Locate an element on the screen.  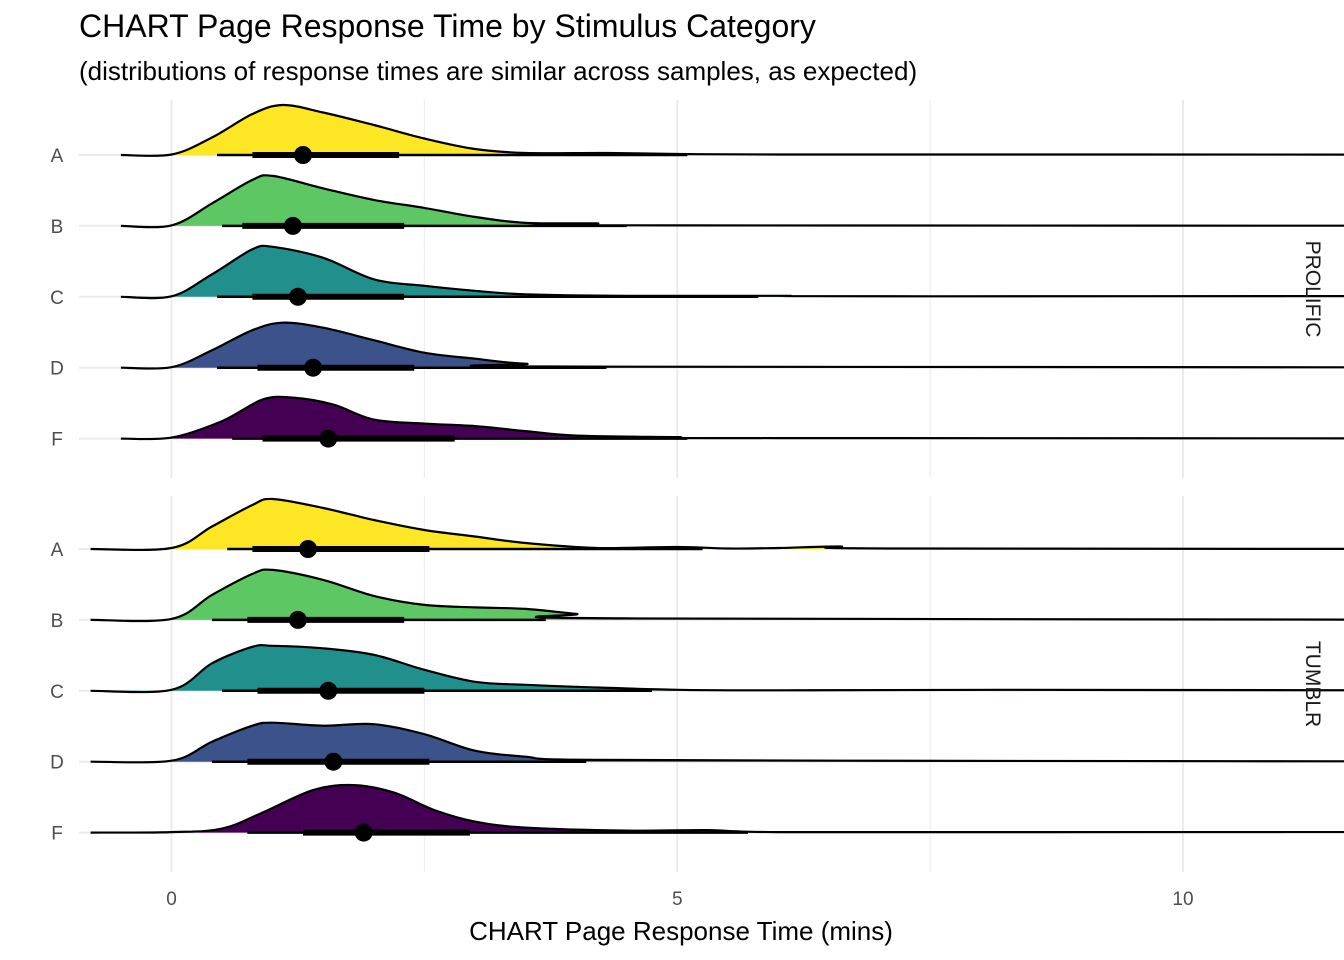
x-axis-title: CHART Page Response Time (mins) is located at coordinates (681, 931).